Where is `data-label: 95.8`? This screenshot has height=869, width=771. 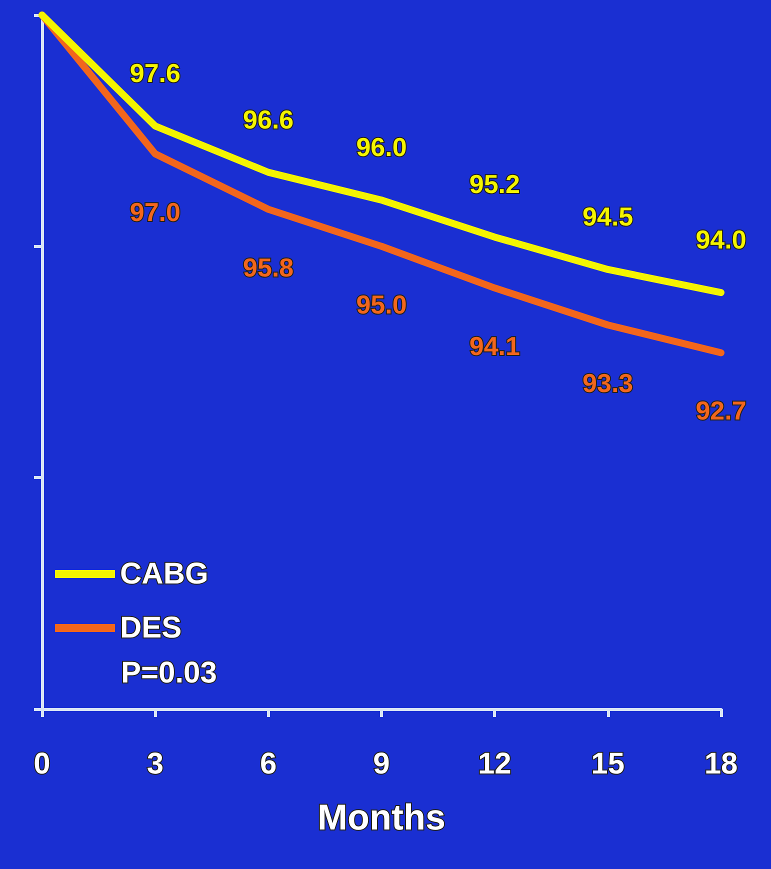
data-label: 95.8 is located at coordinates (268, 267).